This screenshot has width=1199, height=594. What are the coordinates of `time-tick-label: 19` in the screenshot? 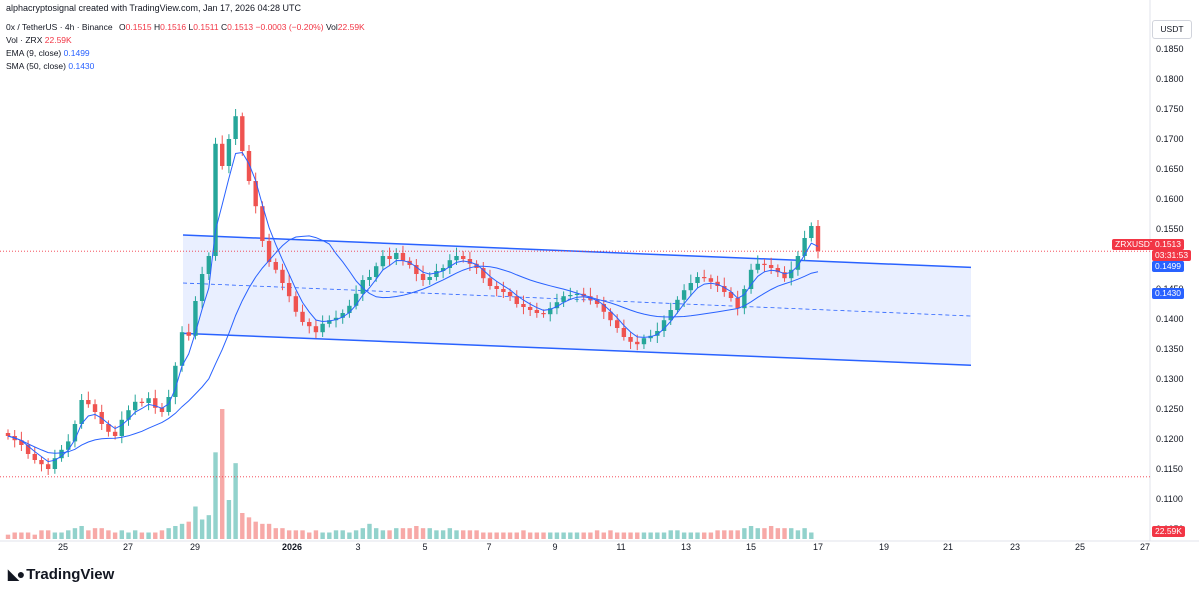 It's located at (884, 547).